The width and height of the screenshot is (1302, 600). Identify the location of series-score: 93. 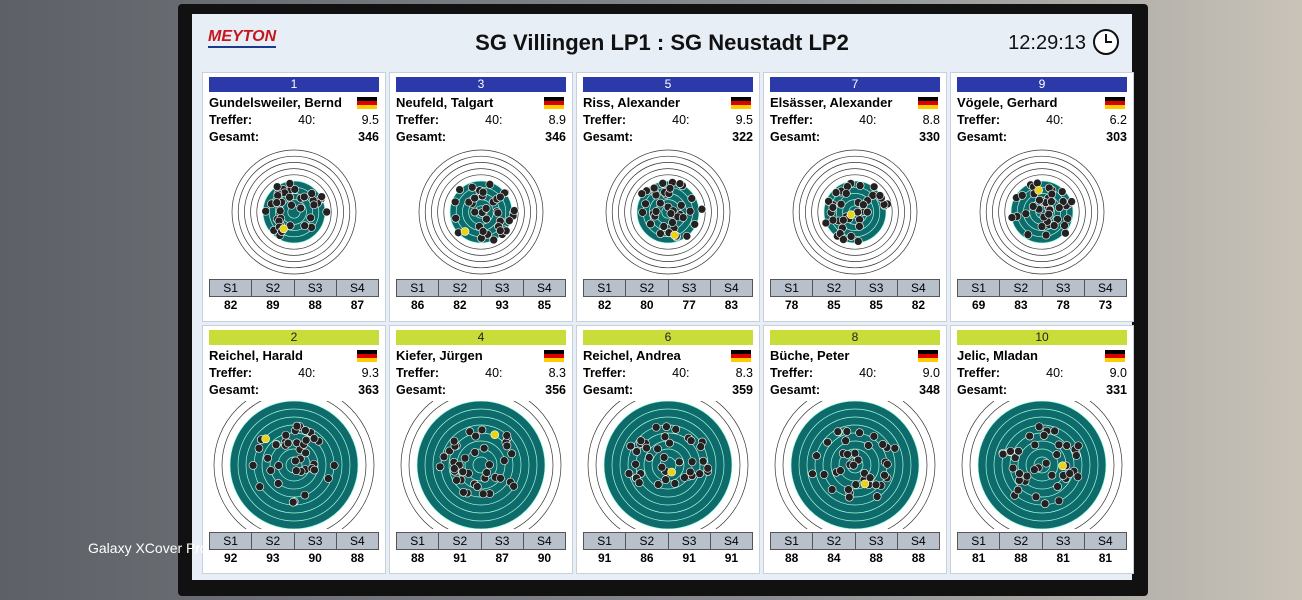
(502, 305).